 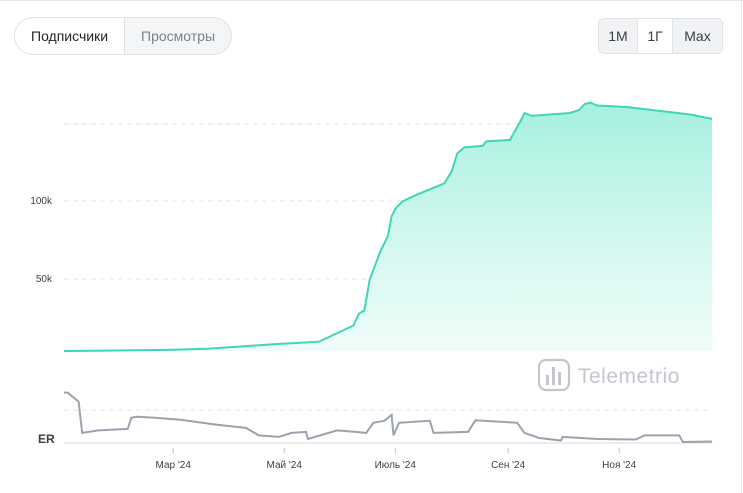 I want to click on x-tick-label: Ноя '24, so click(x=619, y=465).